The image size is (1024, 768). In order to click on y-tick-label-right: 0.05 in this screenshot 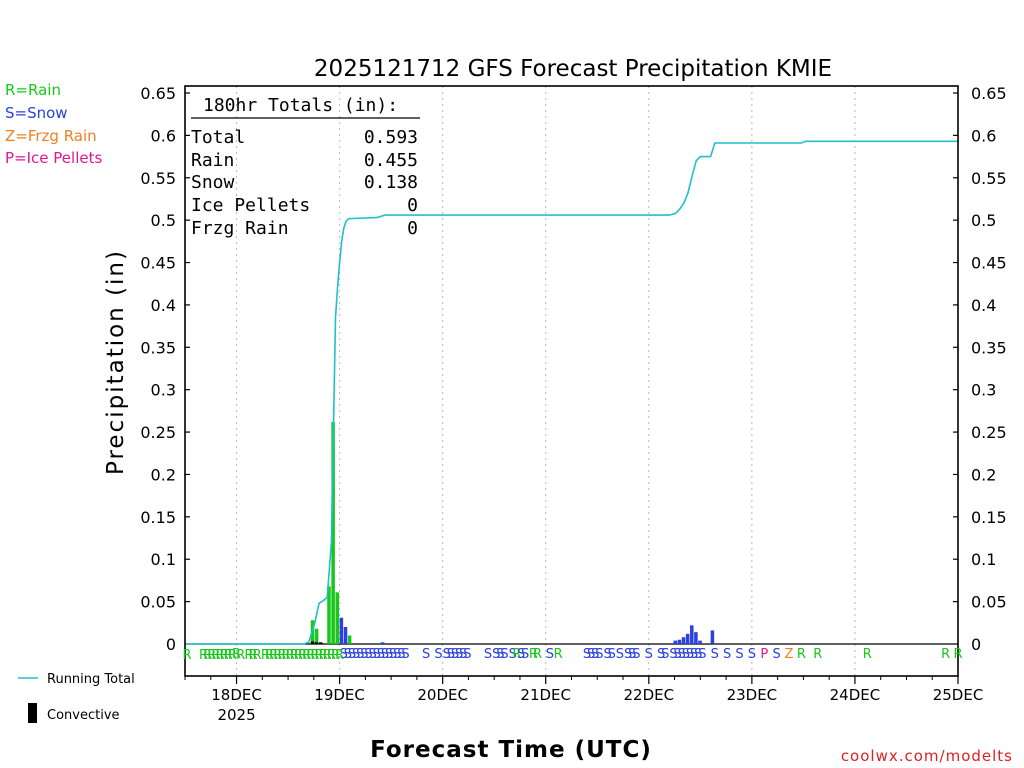, I will do `click(989, 602)`.